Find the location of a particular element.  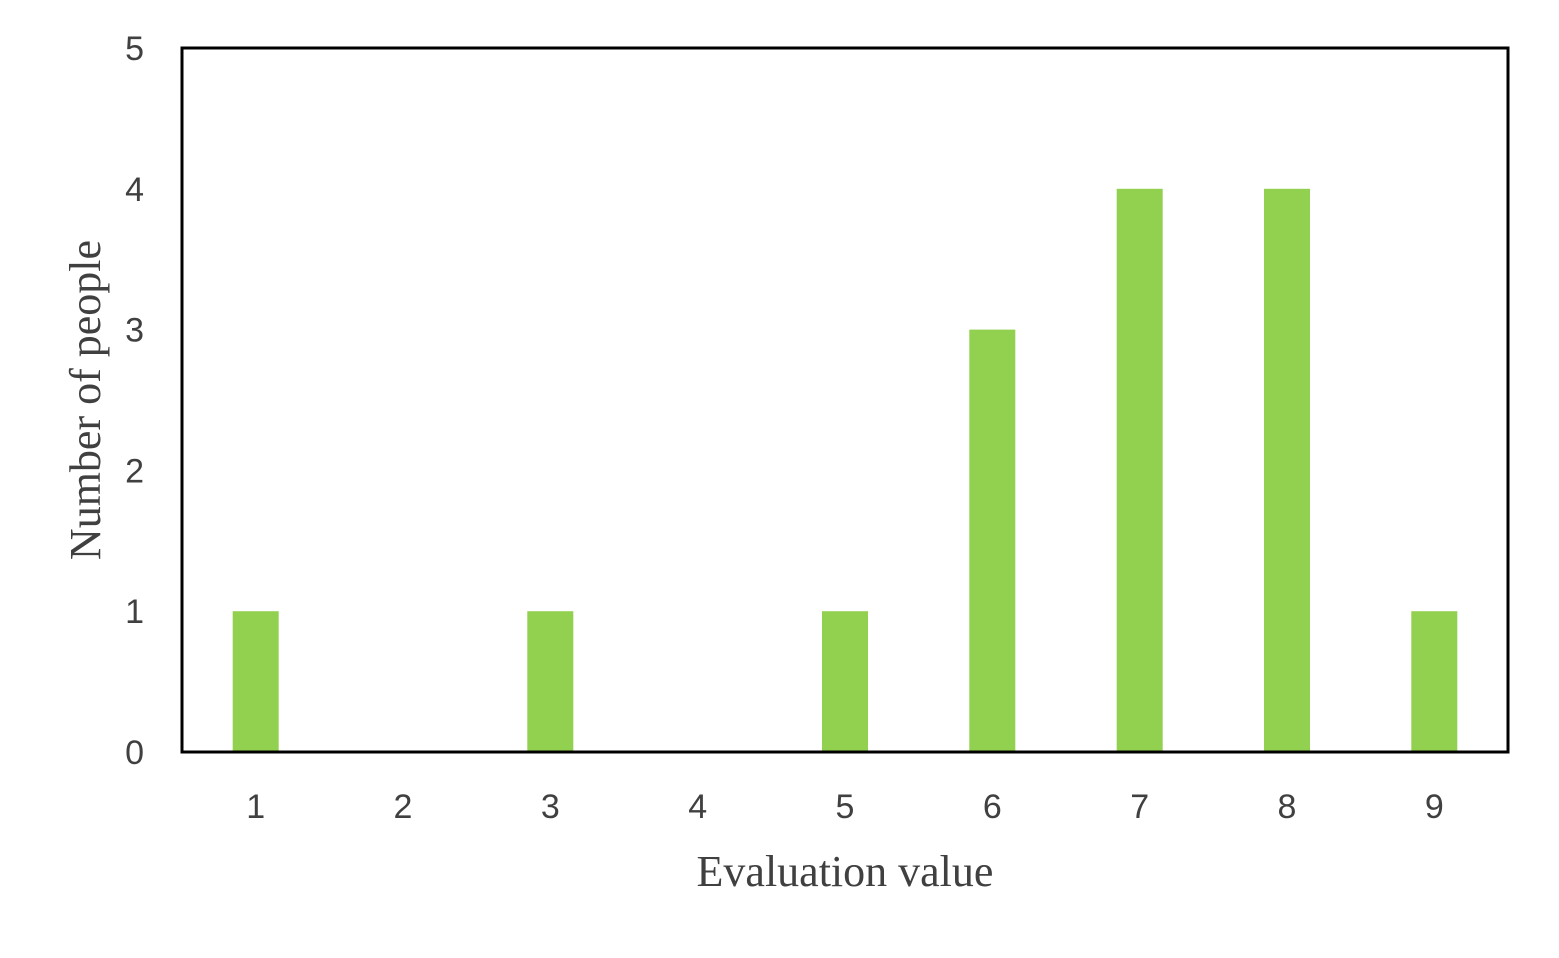

x-axis-title: Evaluation value is located at coordinates (845, 871).